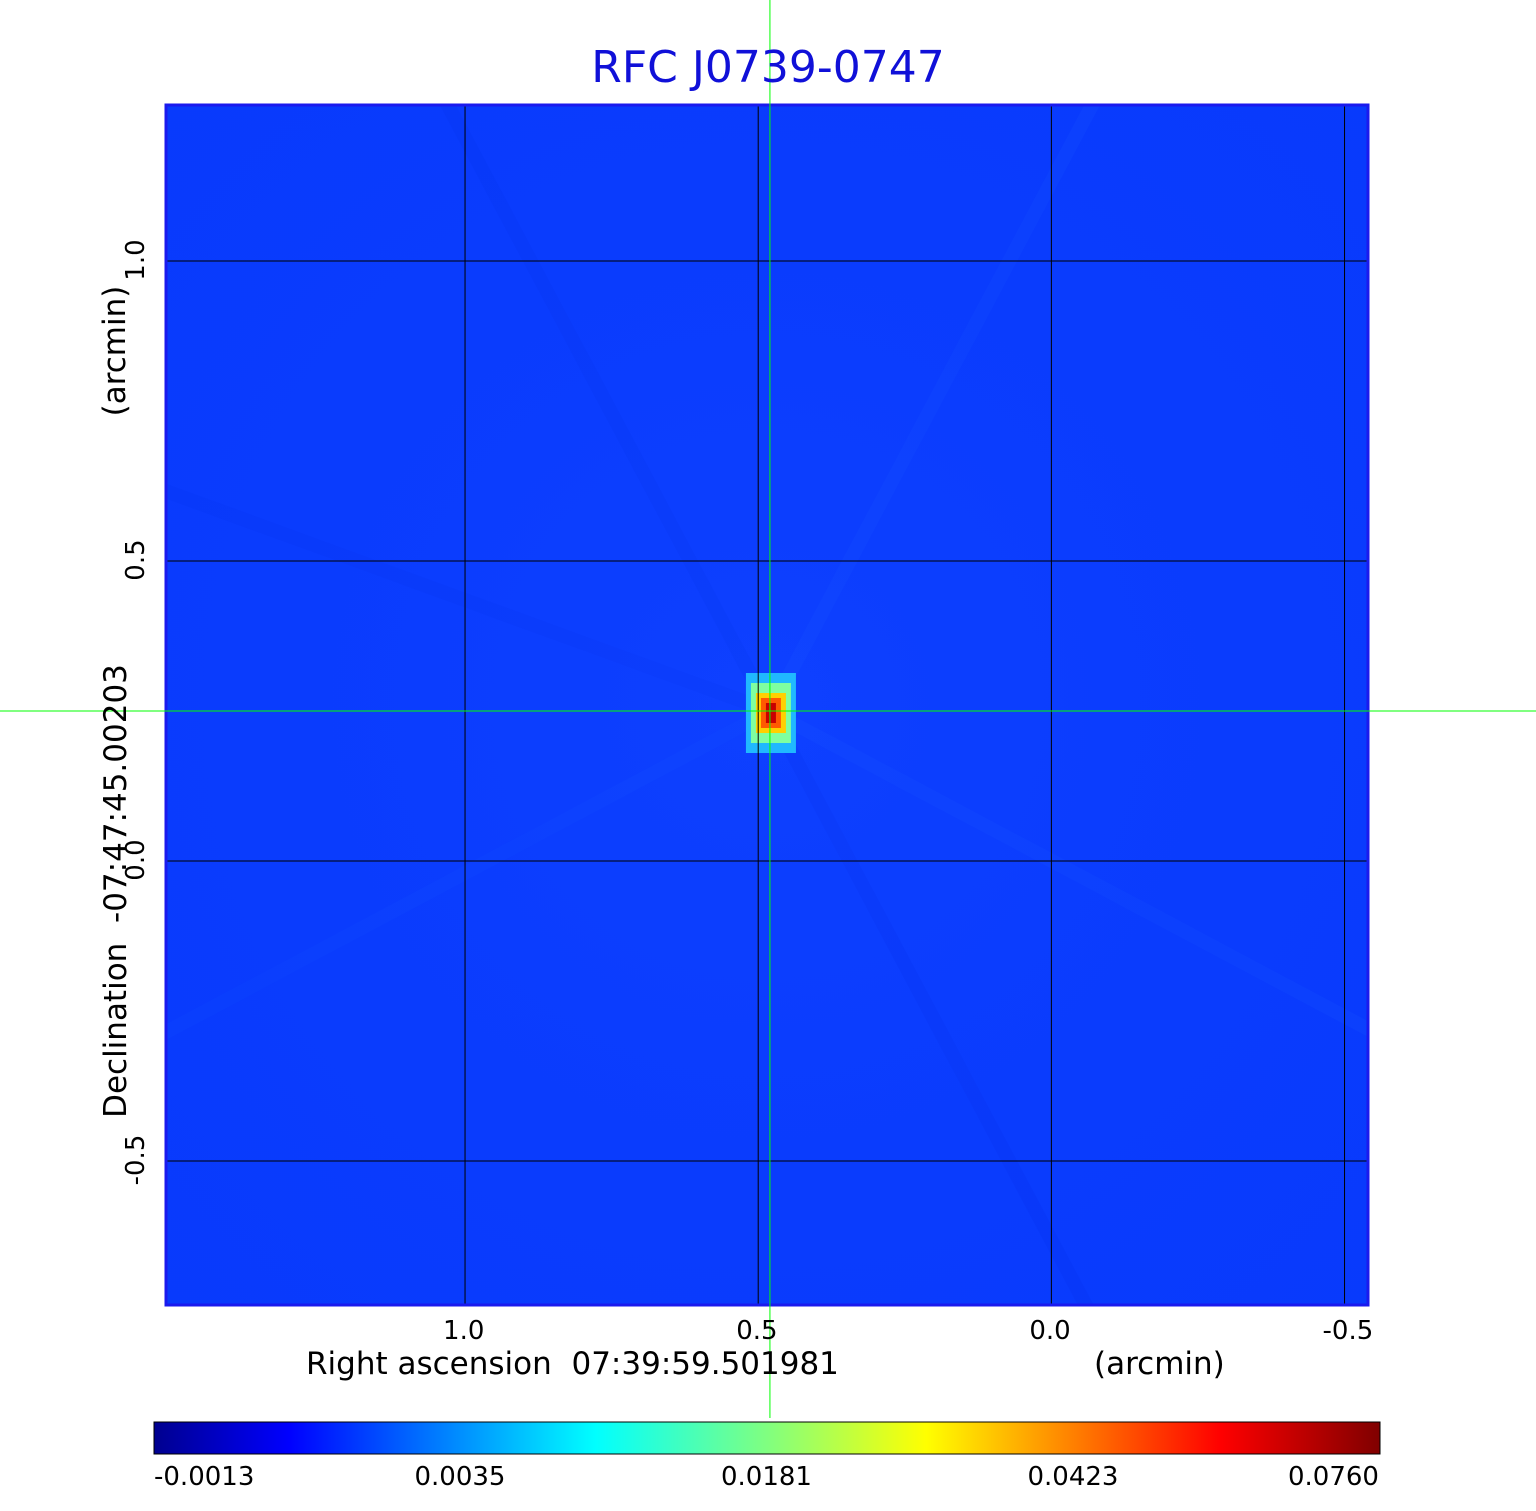  I want to click on y-axis-label: Declination -07:47:45.00203, so click(116, 891).